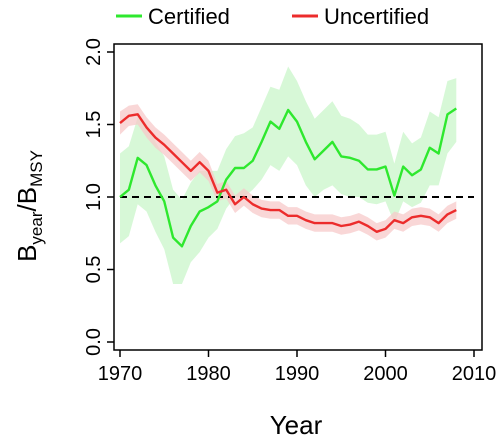 This screenshot has width=500, height=444. Describe the element at coordinates (94, 197) in the screenshot. I see `y-tick-label: 1.0` at that location.